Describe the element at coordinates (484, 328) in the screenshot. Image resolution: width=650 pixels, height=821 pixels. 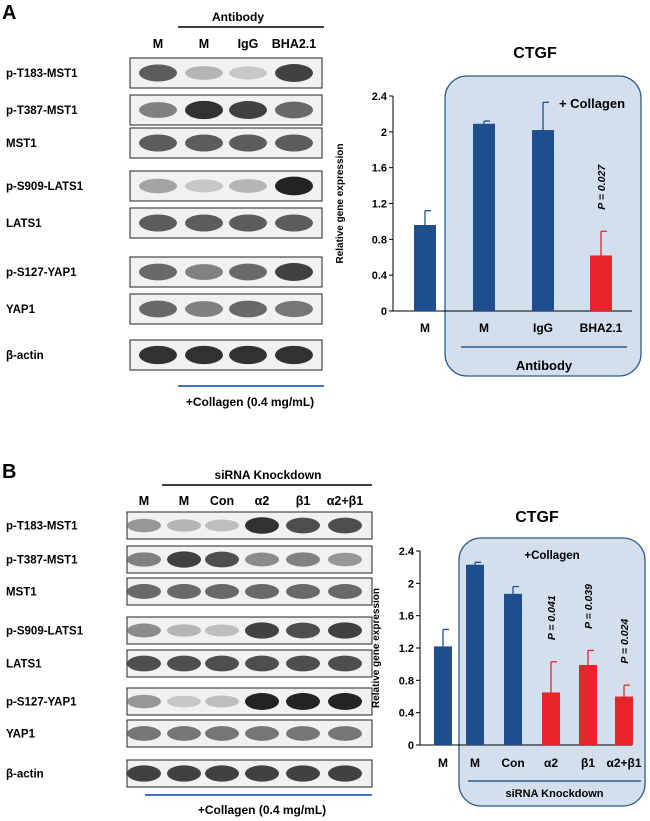
I see `panel-a-category-label: M` at that location.